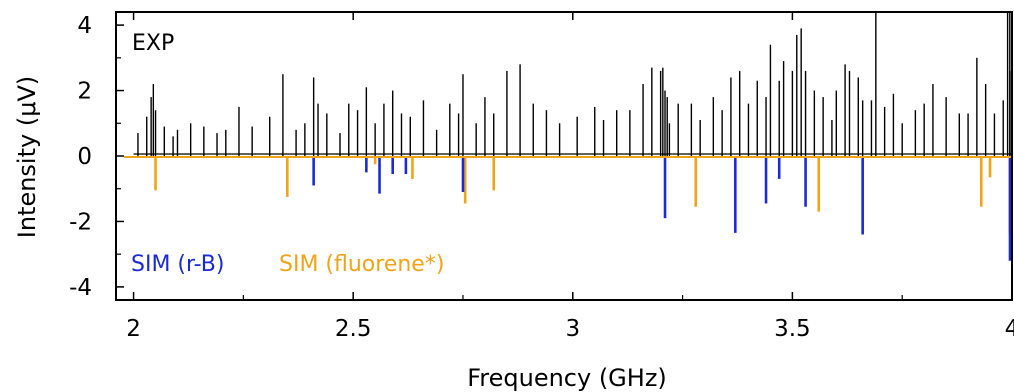  I want to click on y-tick-label: -4, so click(80, 288).